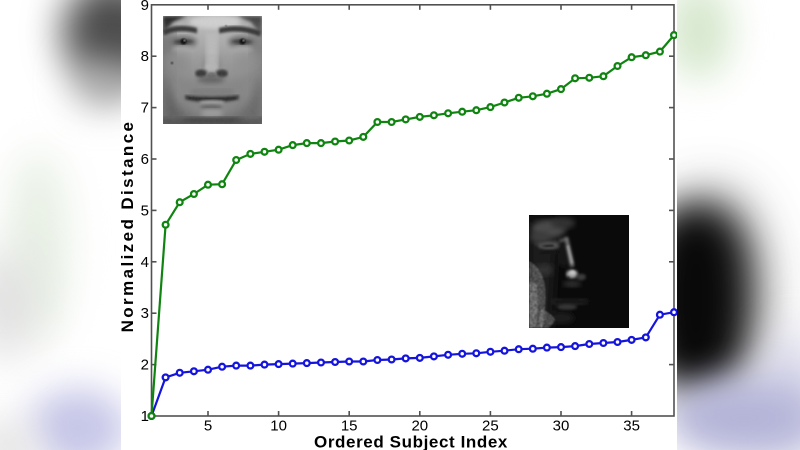 Image resolution: width=800 pixels, height=450 pixels. What do you see at coordinates (490, 426) in the screenshot?
I see `svg-text: 25` at bounding box center [490, 426].